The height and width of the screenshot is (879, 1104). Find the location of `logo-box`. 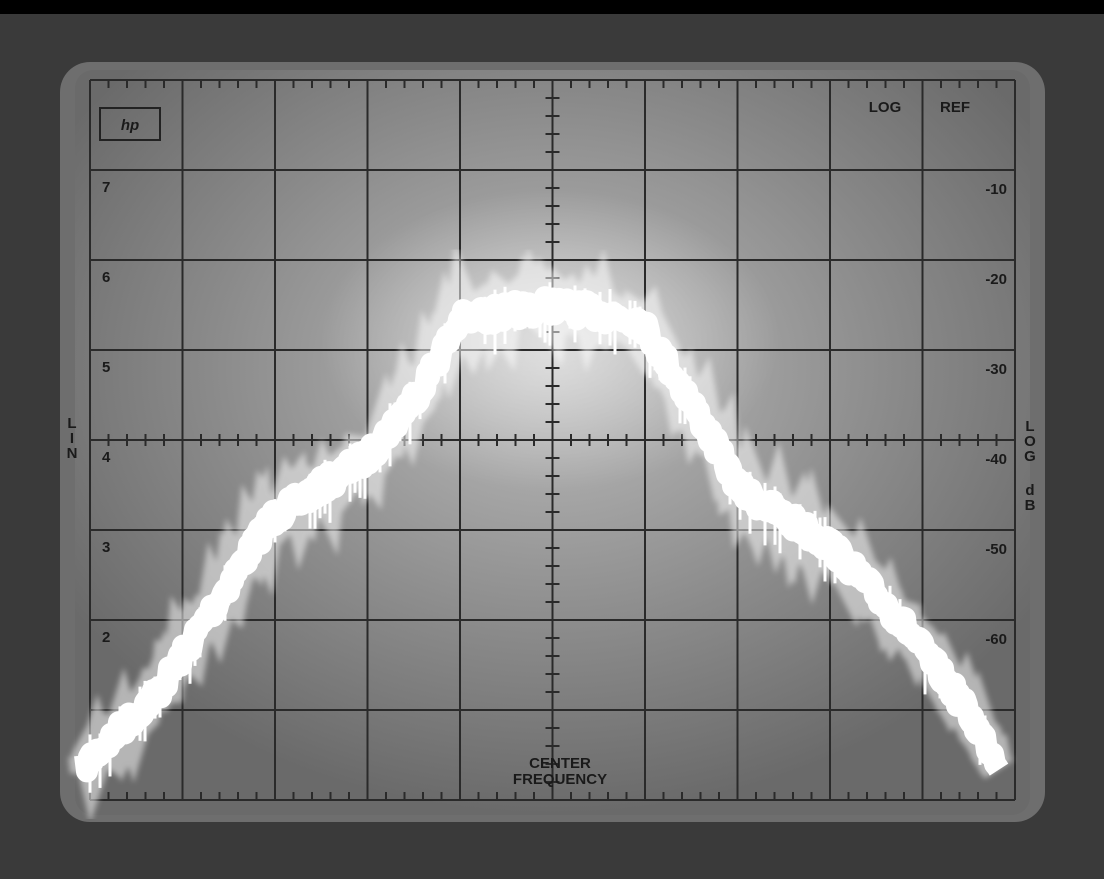

logo-box is located at coordinates (130, 124).